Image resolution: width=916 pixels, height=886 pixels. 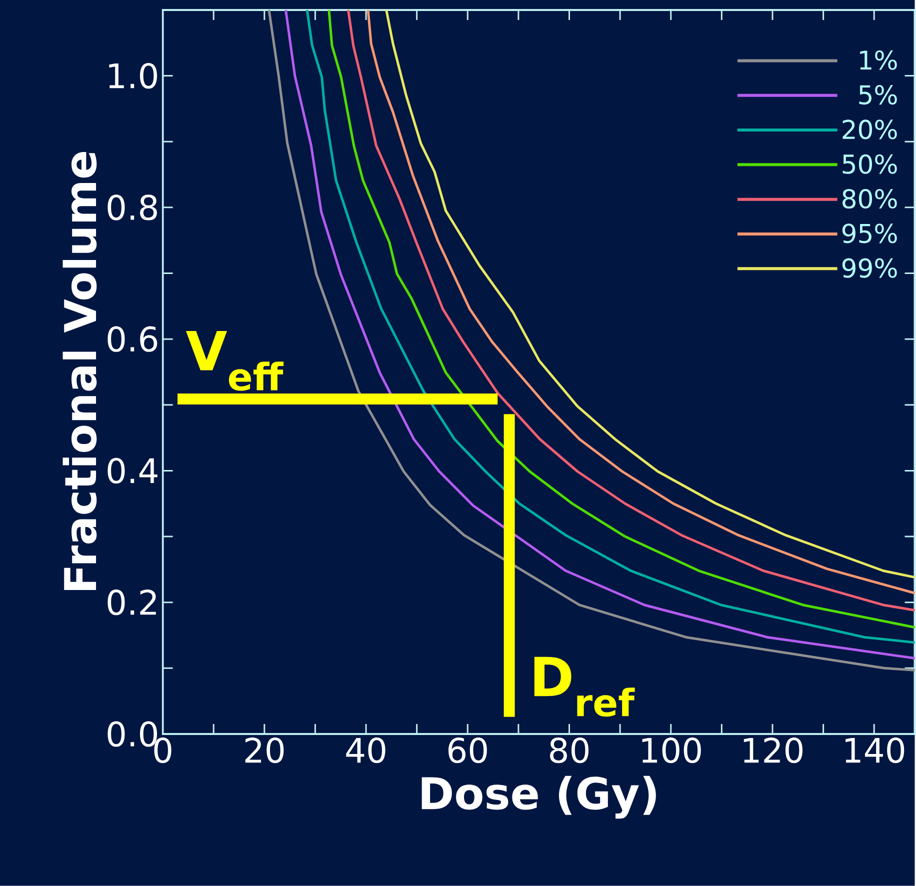 What do you see at coordinates (878, 60) in the screenshot?
I see `legend-label: 1%` at bounding box center [878, 60].